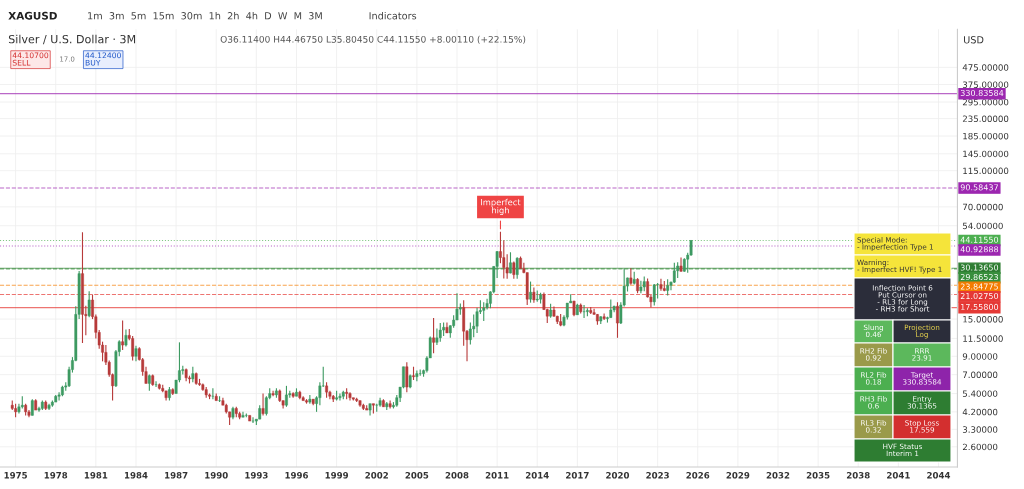  Describe the element at coordinates (983, 319) in the screenshot. I see `y-tick-label: 15.00000` at that location.